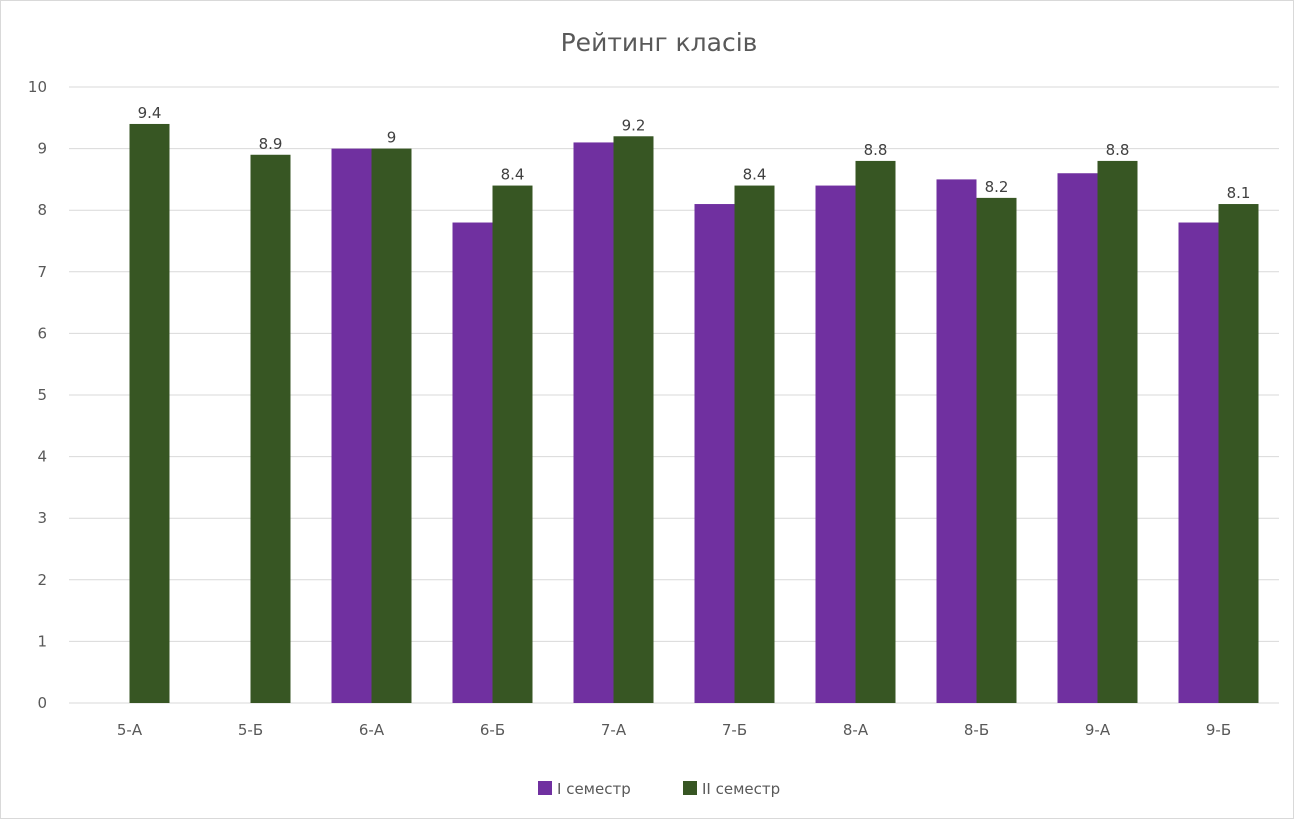 This screenshot has width=1294, height=819. I want to click on data-label: 9.2, so click(634, 125).